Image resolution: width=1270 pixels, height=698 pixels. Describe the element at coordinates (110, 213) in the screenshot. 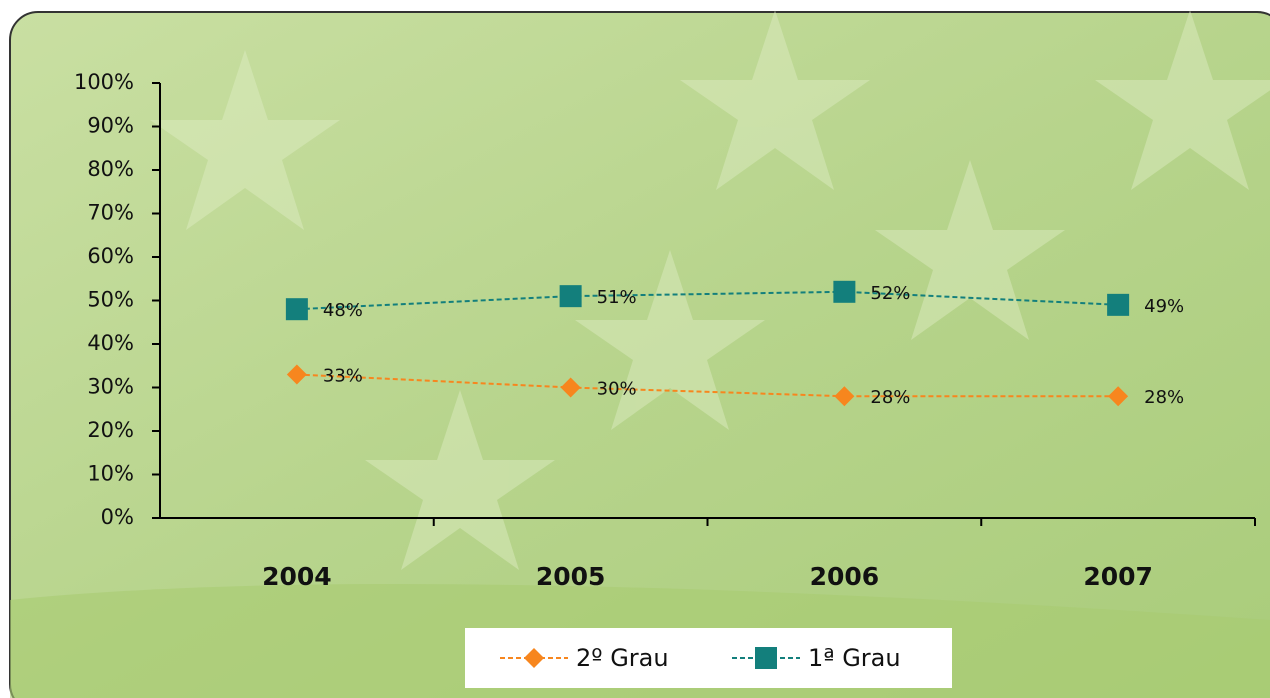

I see `y-tick-label: 70%` at that location.